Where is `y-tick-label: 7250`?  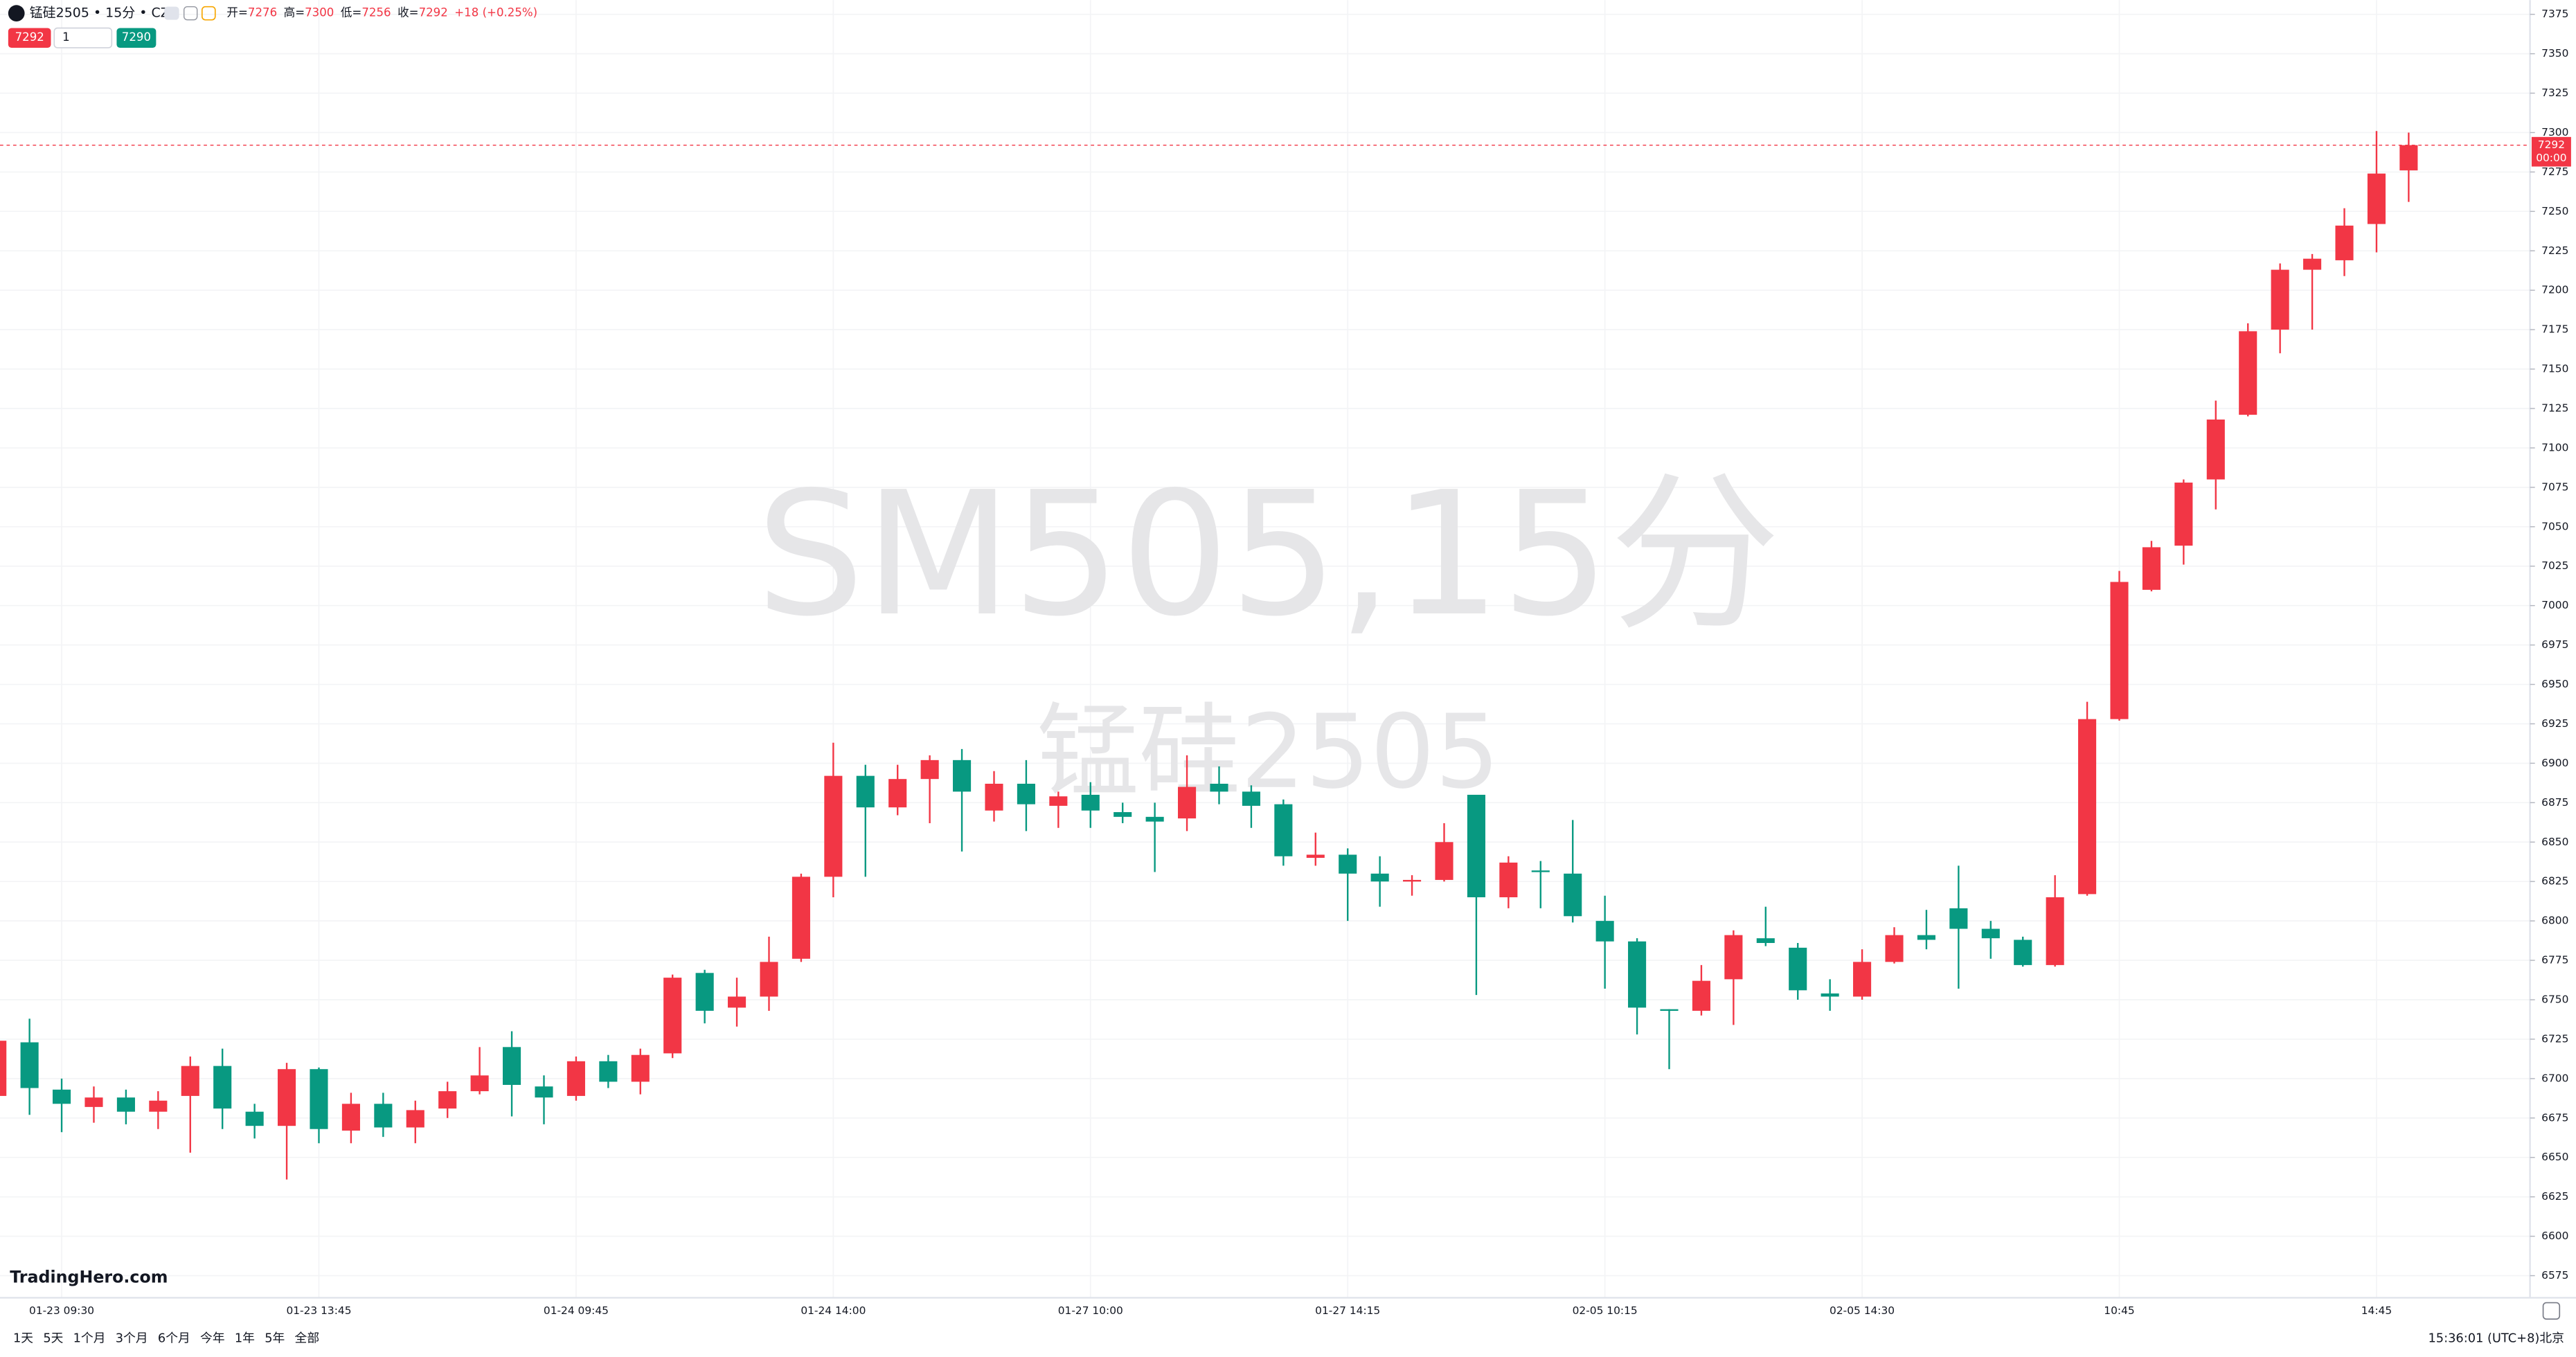
y-tick-label: 7250 is located at coordinates (2554, 211).